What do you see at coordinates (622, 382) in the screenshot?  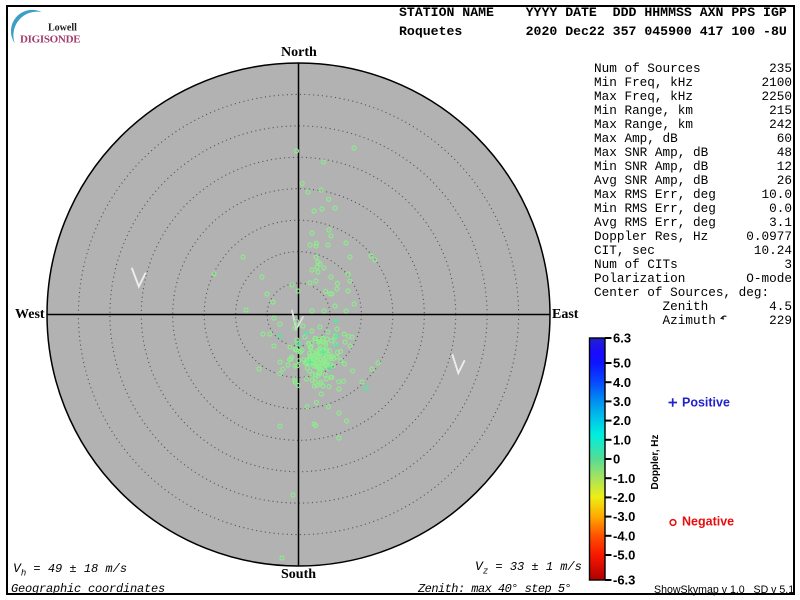 I see `svg-text: 4.0` at bounding box center [622, 382].